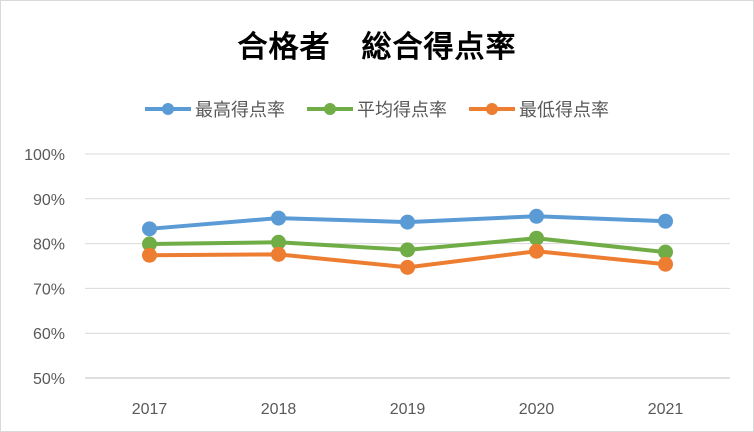 This screenshot has width=754, height=432. What do you see at coordinates (49, 289) in the screenshot?
I see `y-tick-label: 70%` at bounding box center [49, 289].